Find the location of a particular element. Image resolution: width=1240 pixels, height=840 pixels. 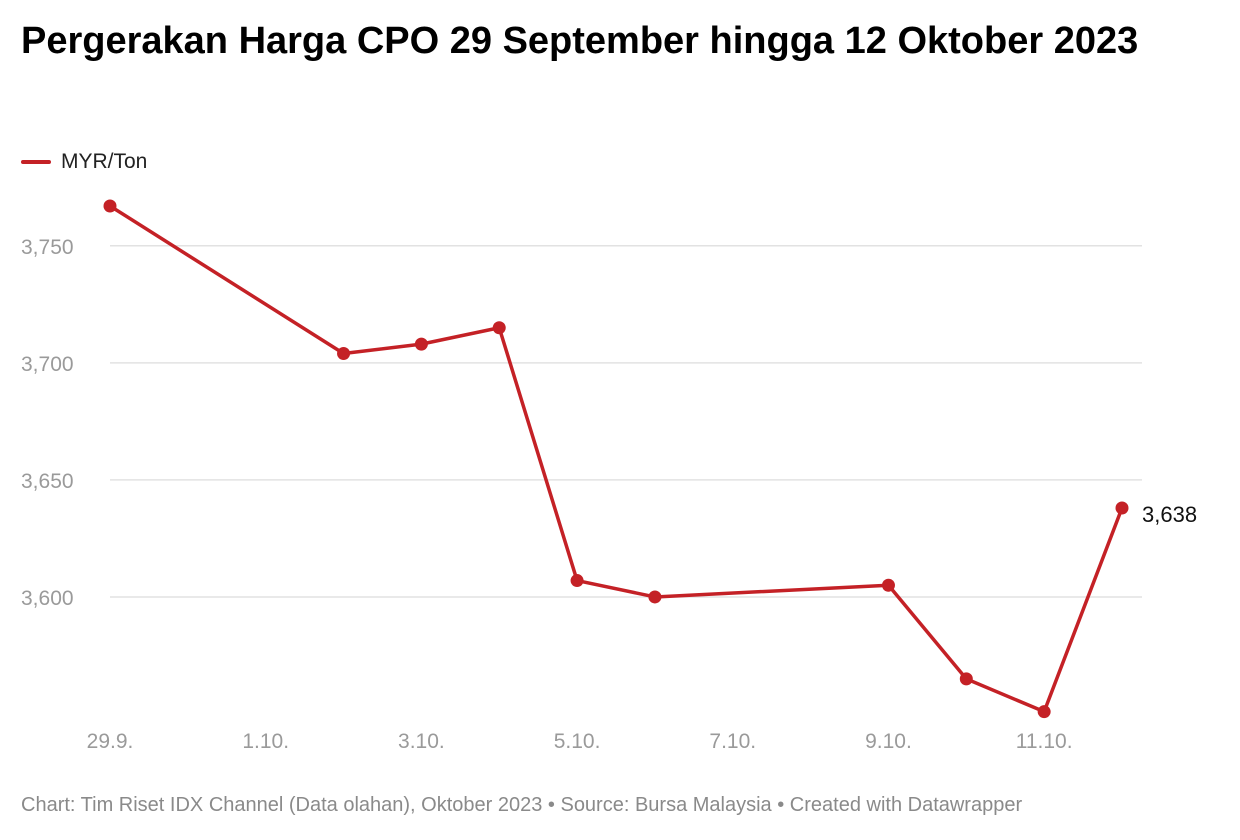

data-labels: 3,638 is located at coordinates (1169, 514).